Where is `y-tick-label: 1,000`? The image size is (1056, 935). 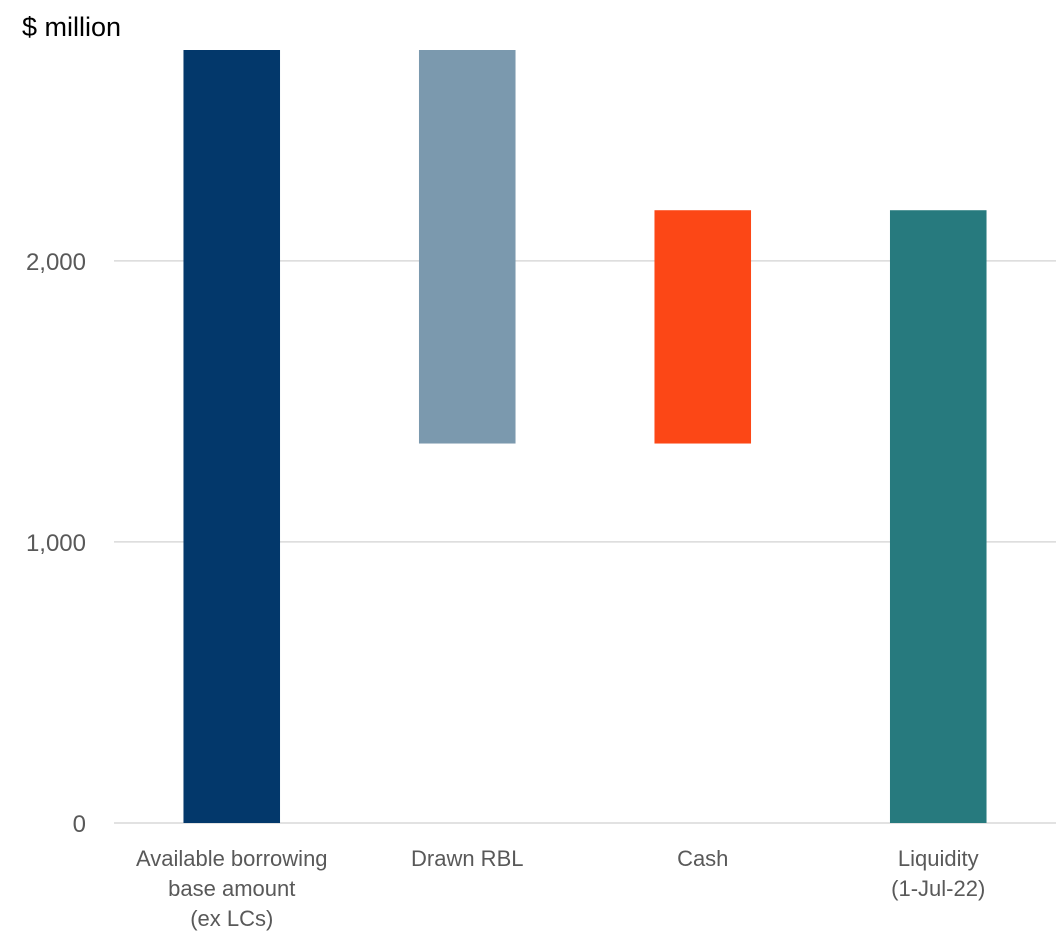
y-tick-label: 1,000 is located at coordinates (56, 543).